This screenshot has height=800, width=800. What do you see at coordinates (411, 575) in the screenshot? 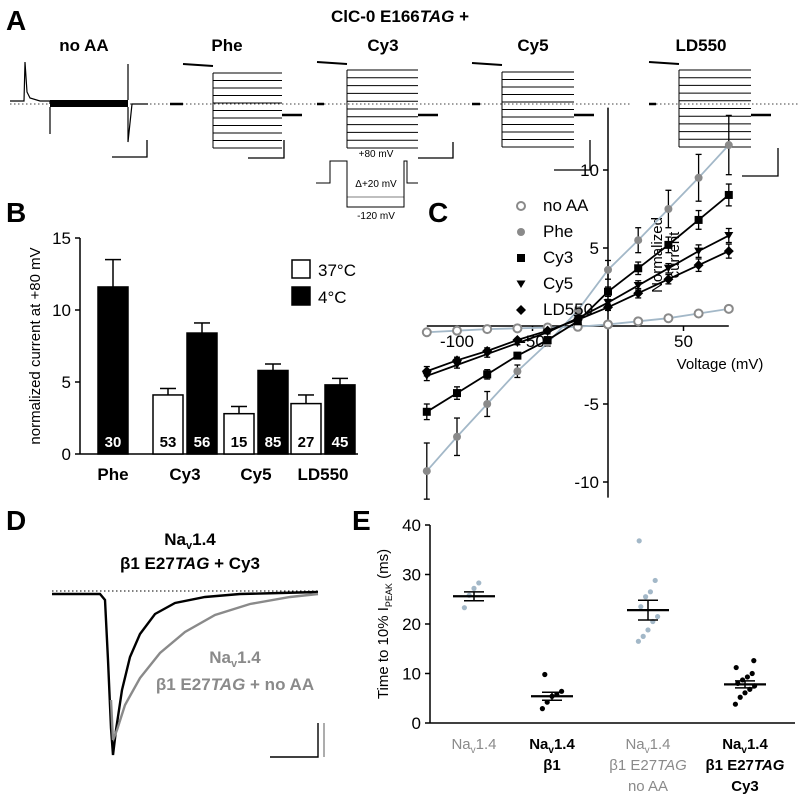
I see `y-tick-label: 30` at bounding box center [411, 575].